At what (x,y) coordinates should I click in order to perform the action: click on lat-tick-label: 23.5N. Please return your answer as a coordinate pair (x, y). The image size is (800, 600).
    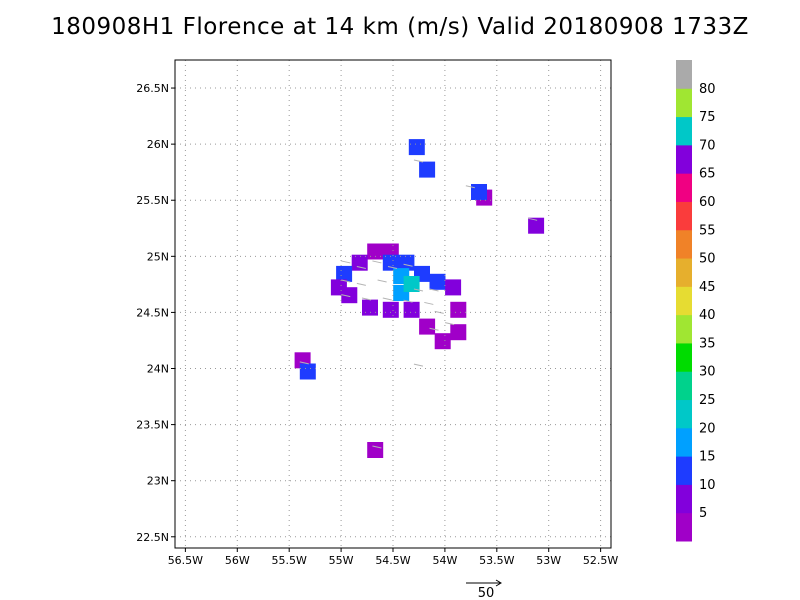
    Looking at the image, I should click on (152, 425).